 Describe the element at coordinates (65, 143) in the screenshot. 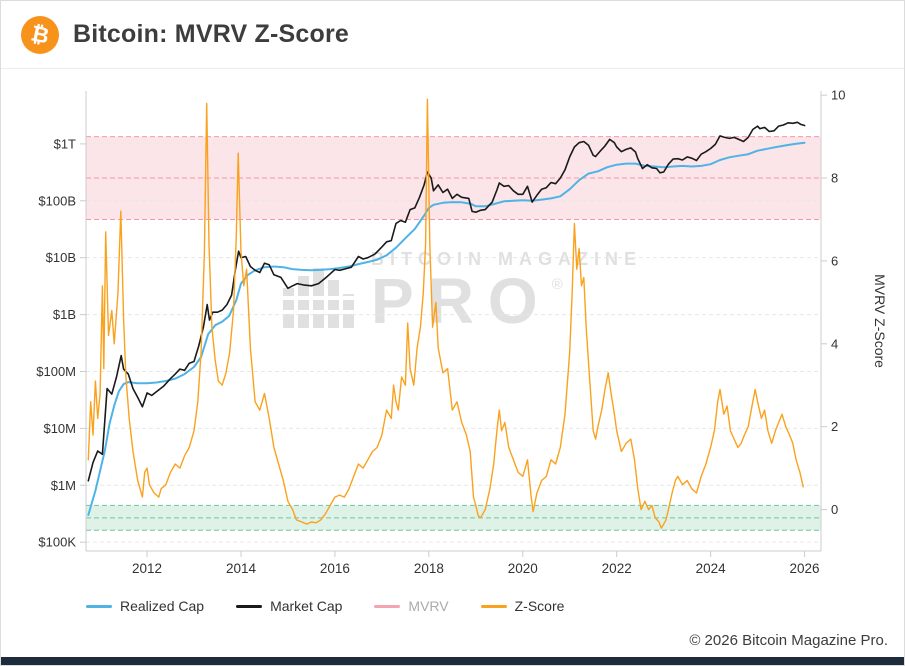

I see `svg-text: $1T` at that location.